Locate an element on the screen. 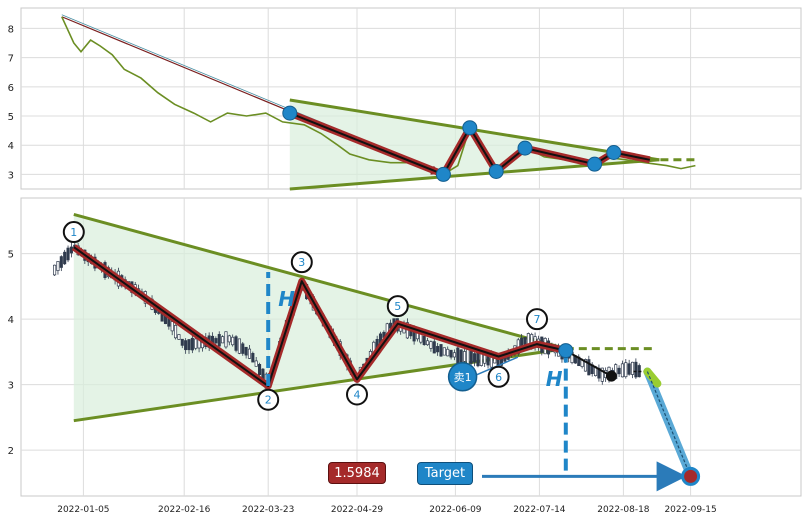  pivot-badge-label: 6 is located at coordinates (498, 377).